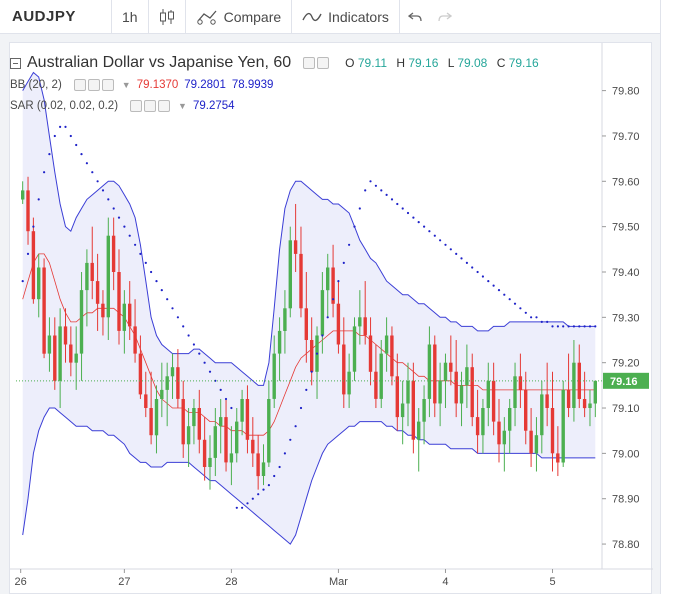 The width and height of the screenshot is (687, 594). I want to click on sar-controls, so click(150, 105).